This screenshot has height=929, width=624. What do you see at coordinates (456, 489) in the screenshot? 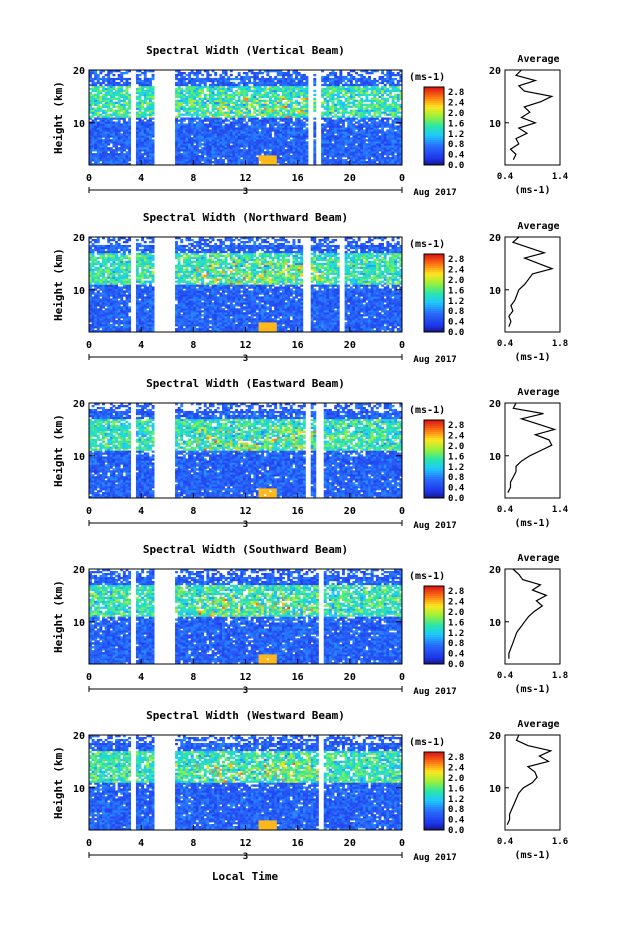
I see `colorbar-tick-3-0.4: 0.4` at bounding box center [456, 489].